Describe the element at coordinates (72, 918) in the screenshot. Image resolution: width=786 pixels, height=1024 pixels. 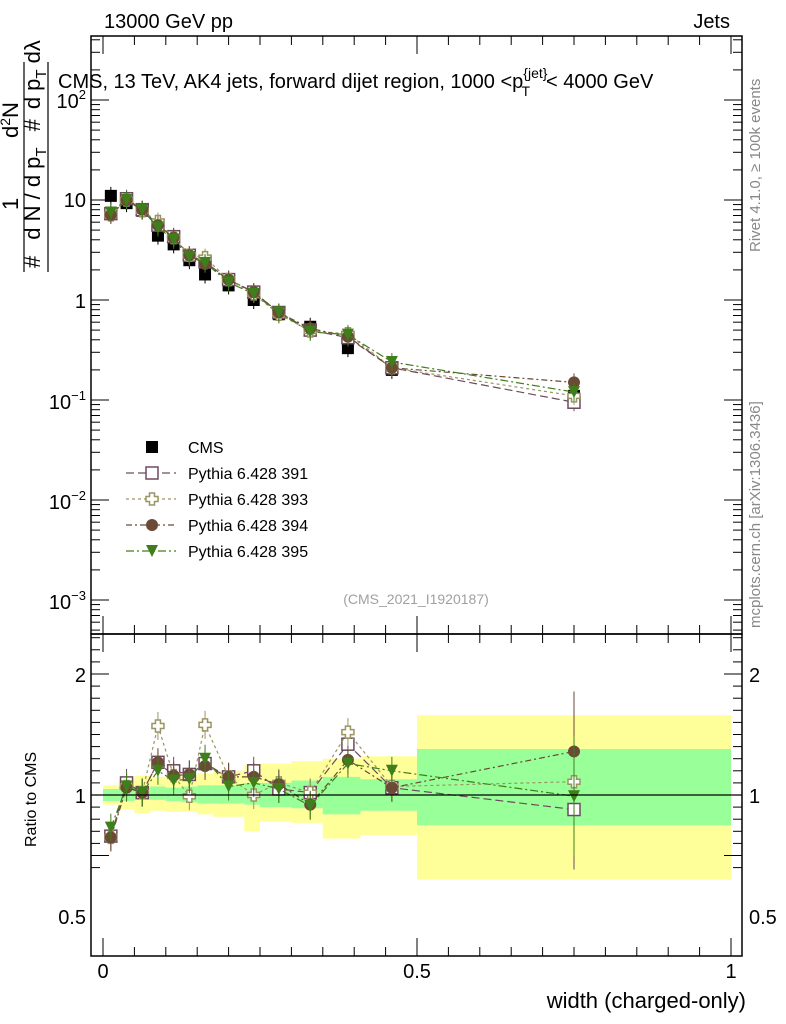
I see `ratio-ytick-0.5-left: 0.5` at that location.